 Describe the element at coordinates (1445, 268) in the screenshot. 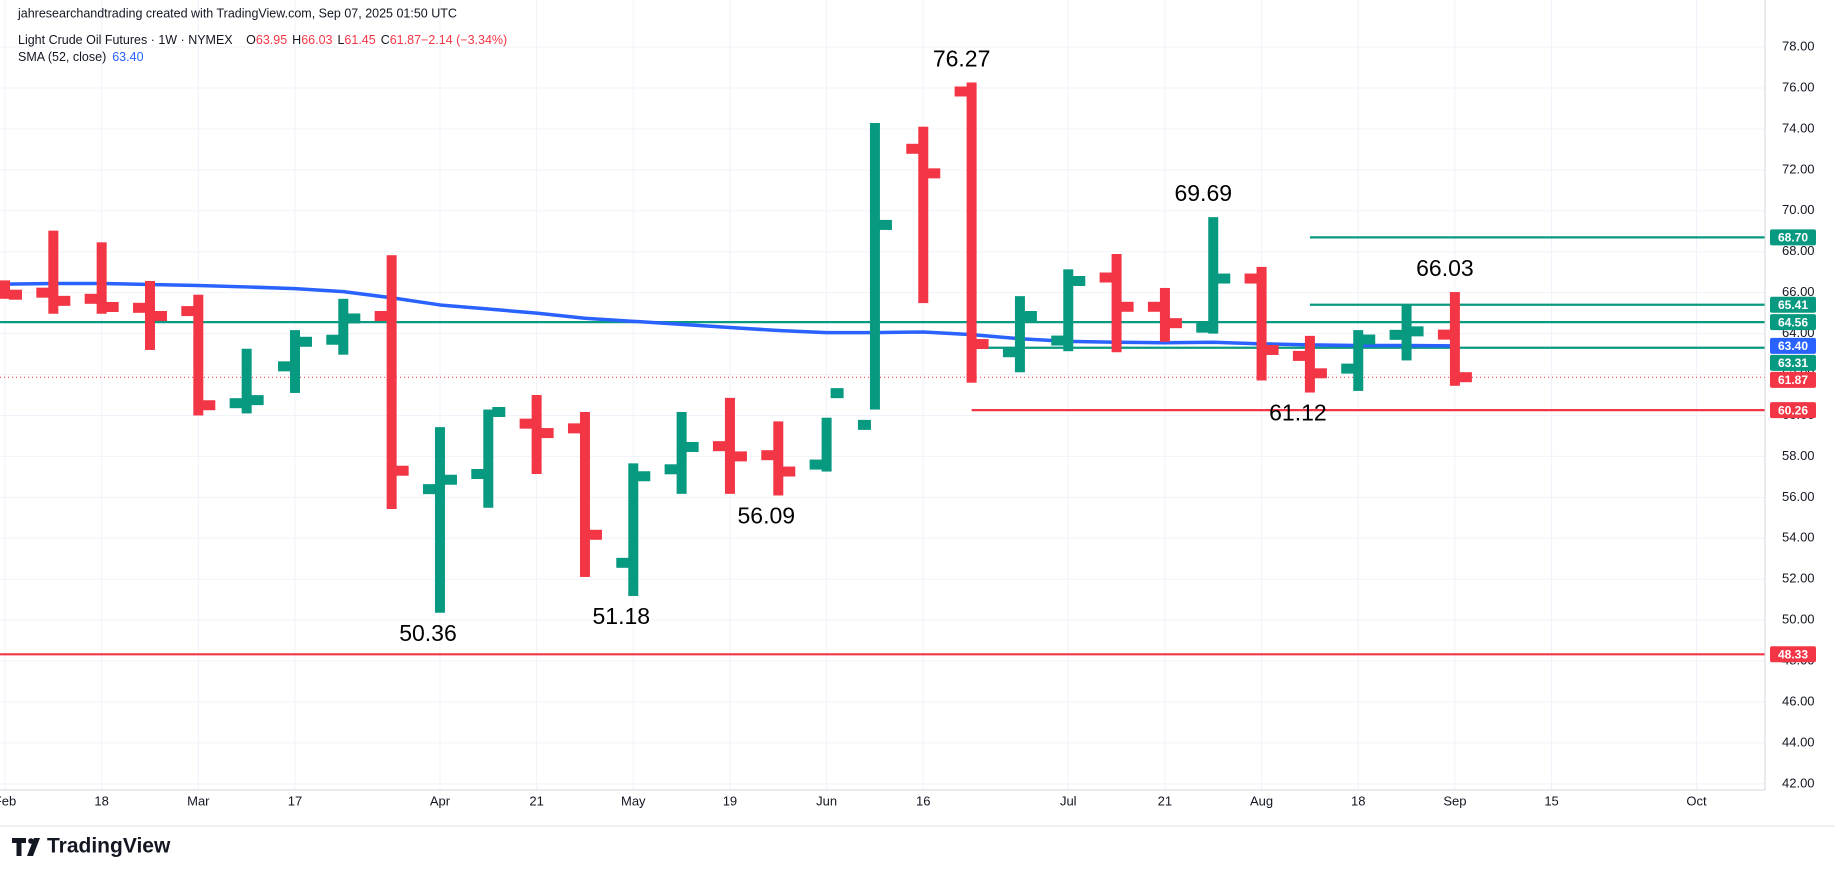

I see `price-annotation: 66.03` at that location.